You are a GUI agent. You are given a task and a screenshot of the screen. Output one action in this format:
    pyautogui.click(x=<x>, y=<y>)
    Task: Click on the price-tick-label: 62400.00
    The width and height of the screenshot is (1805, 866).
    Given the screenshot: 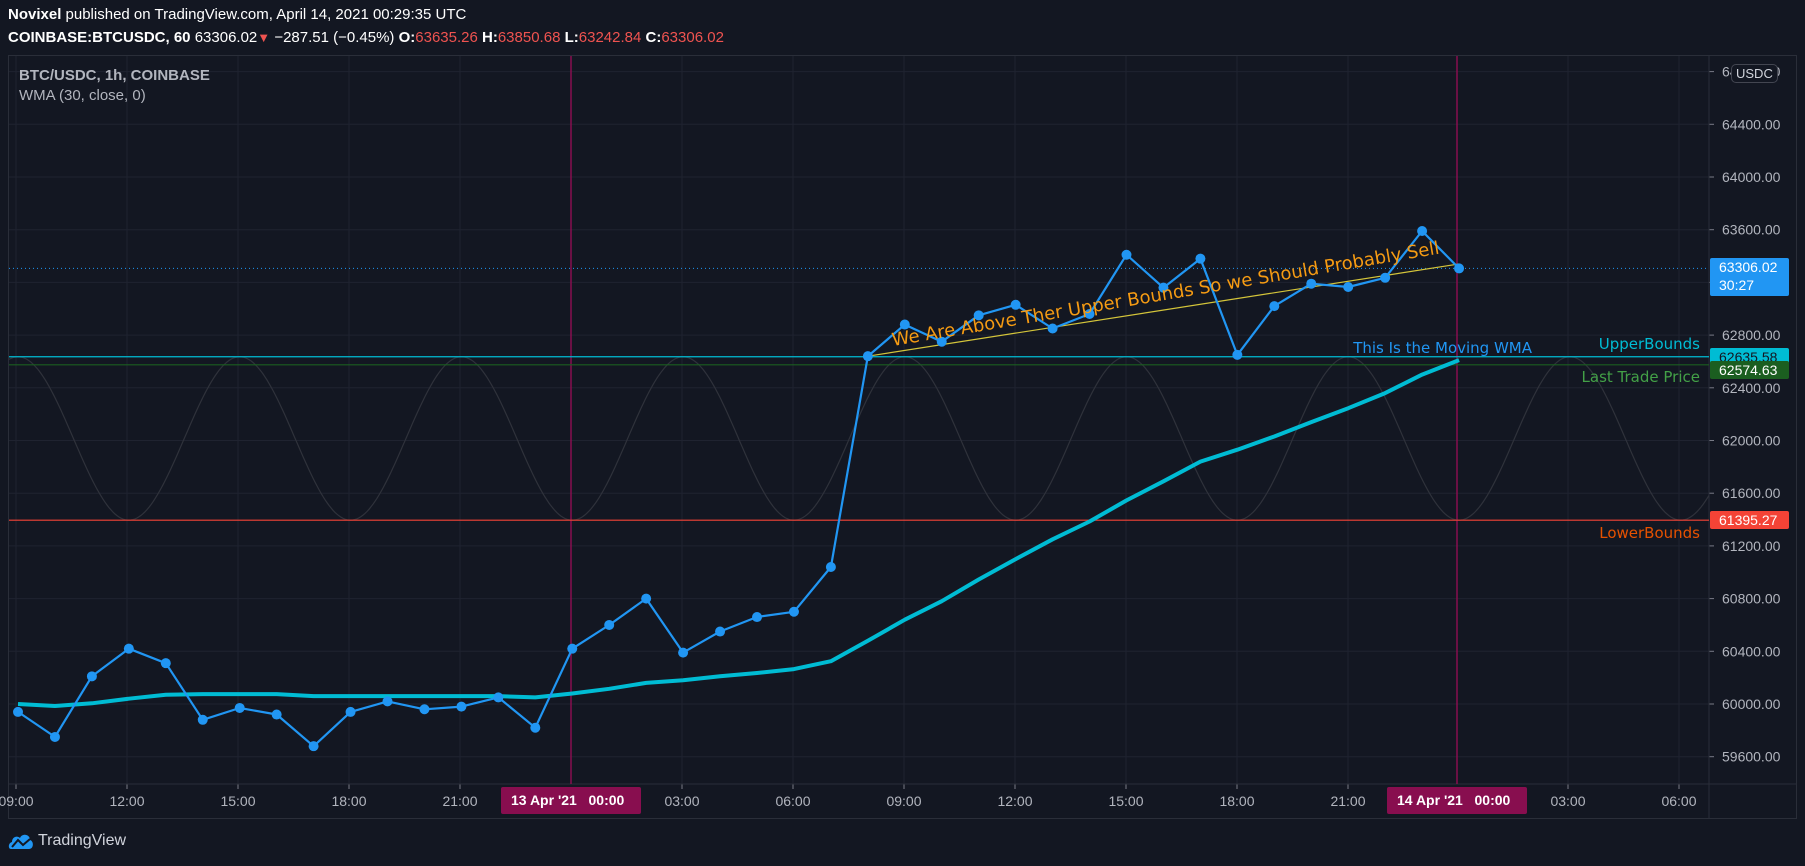 What is the action you would take?
    pyautogui.click(x=1751, y=388)
    